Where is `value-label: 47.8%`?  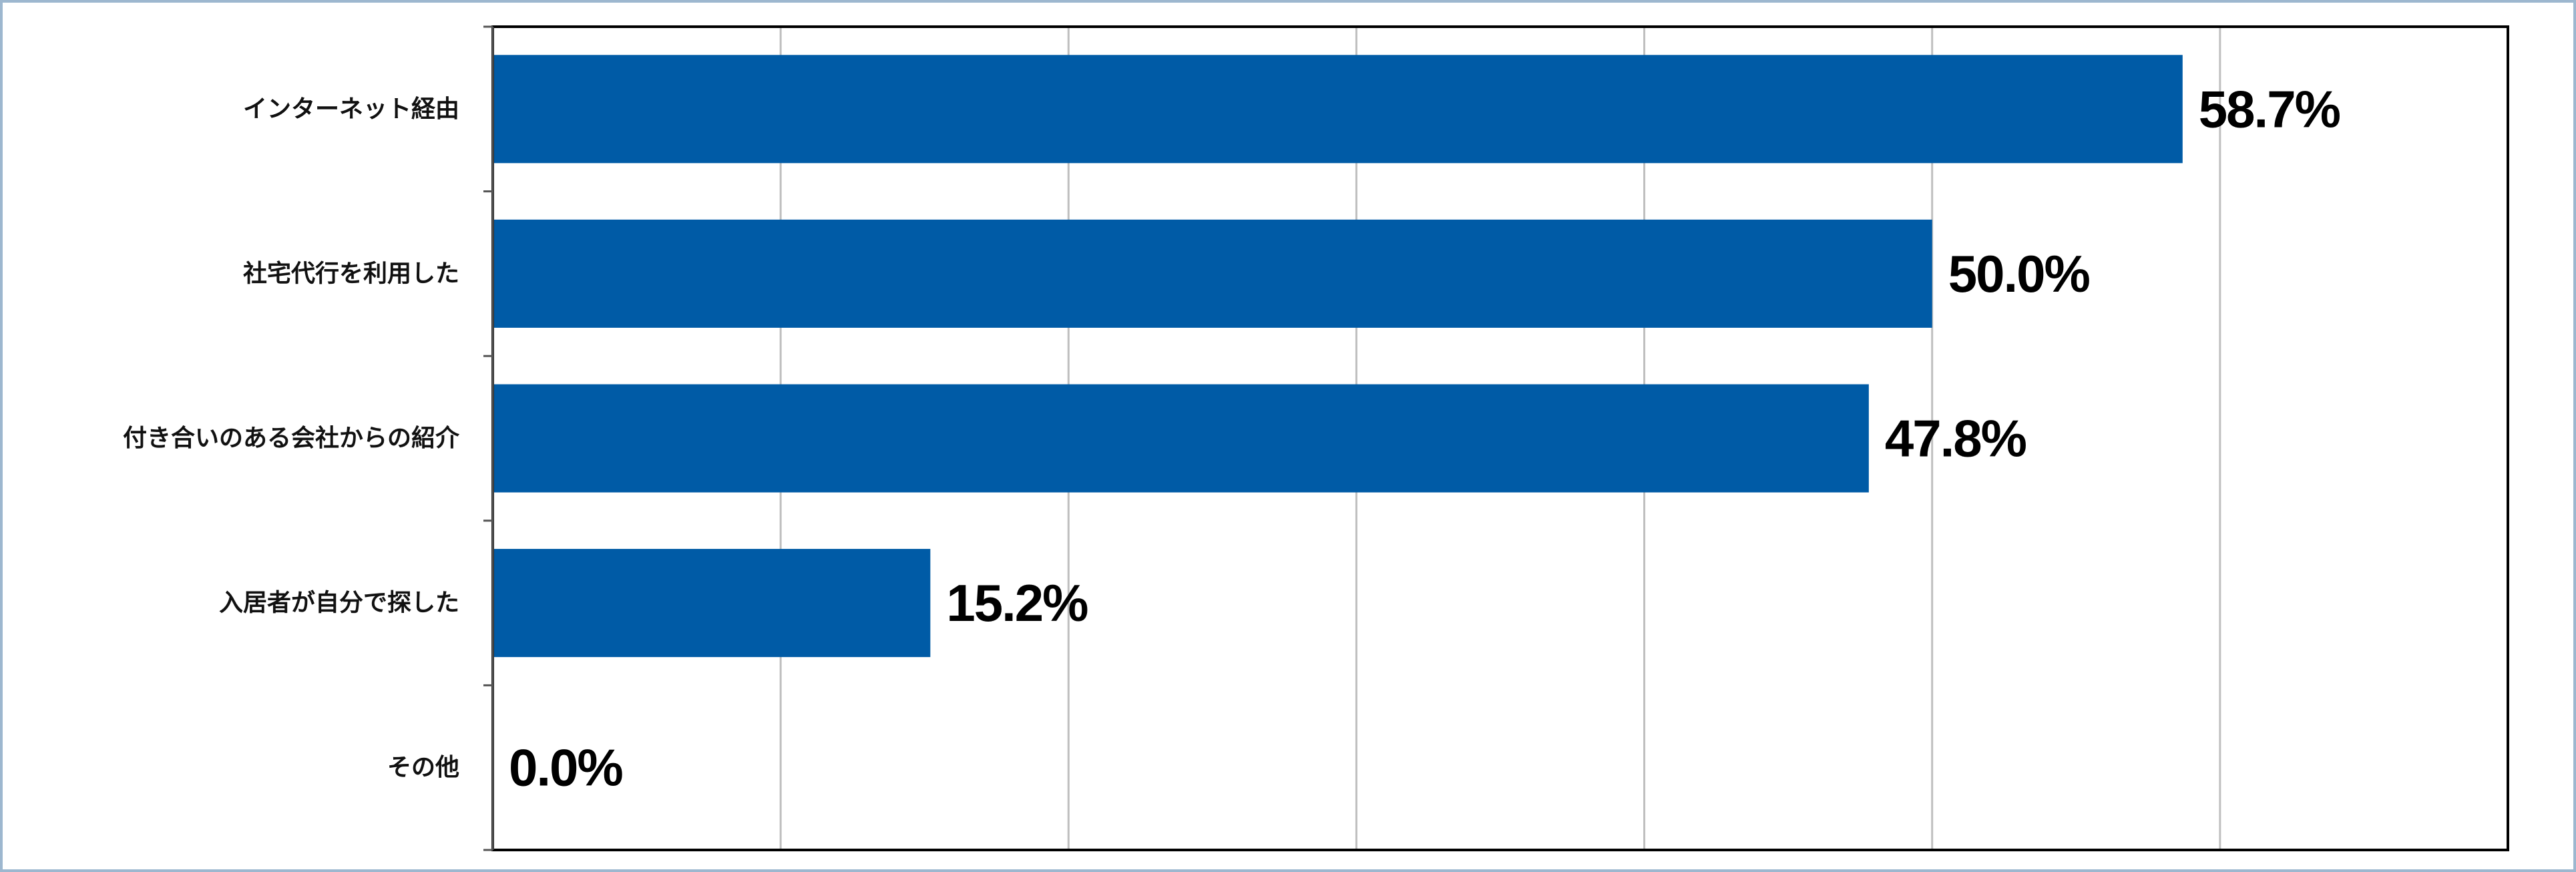
value-label: 47.8% is located at coordinates (1955, 439).